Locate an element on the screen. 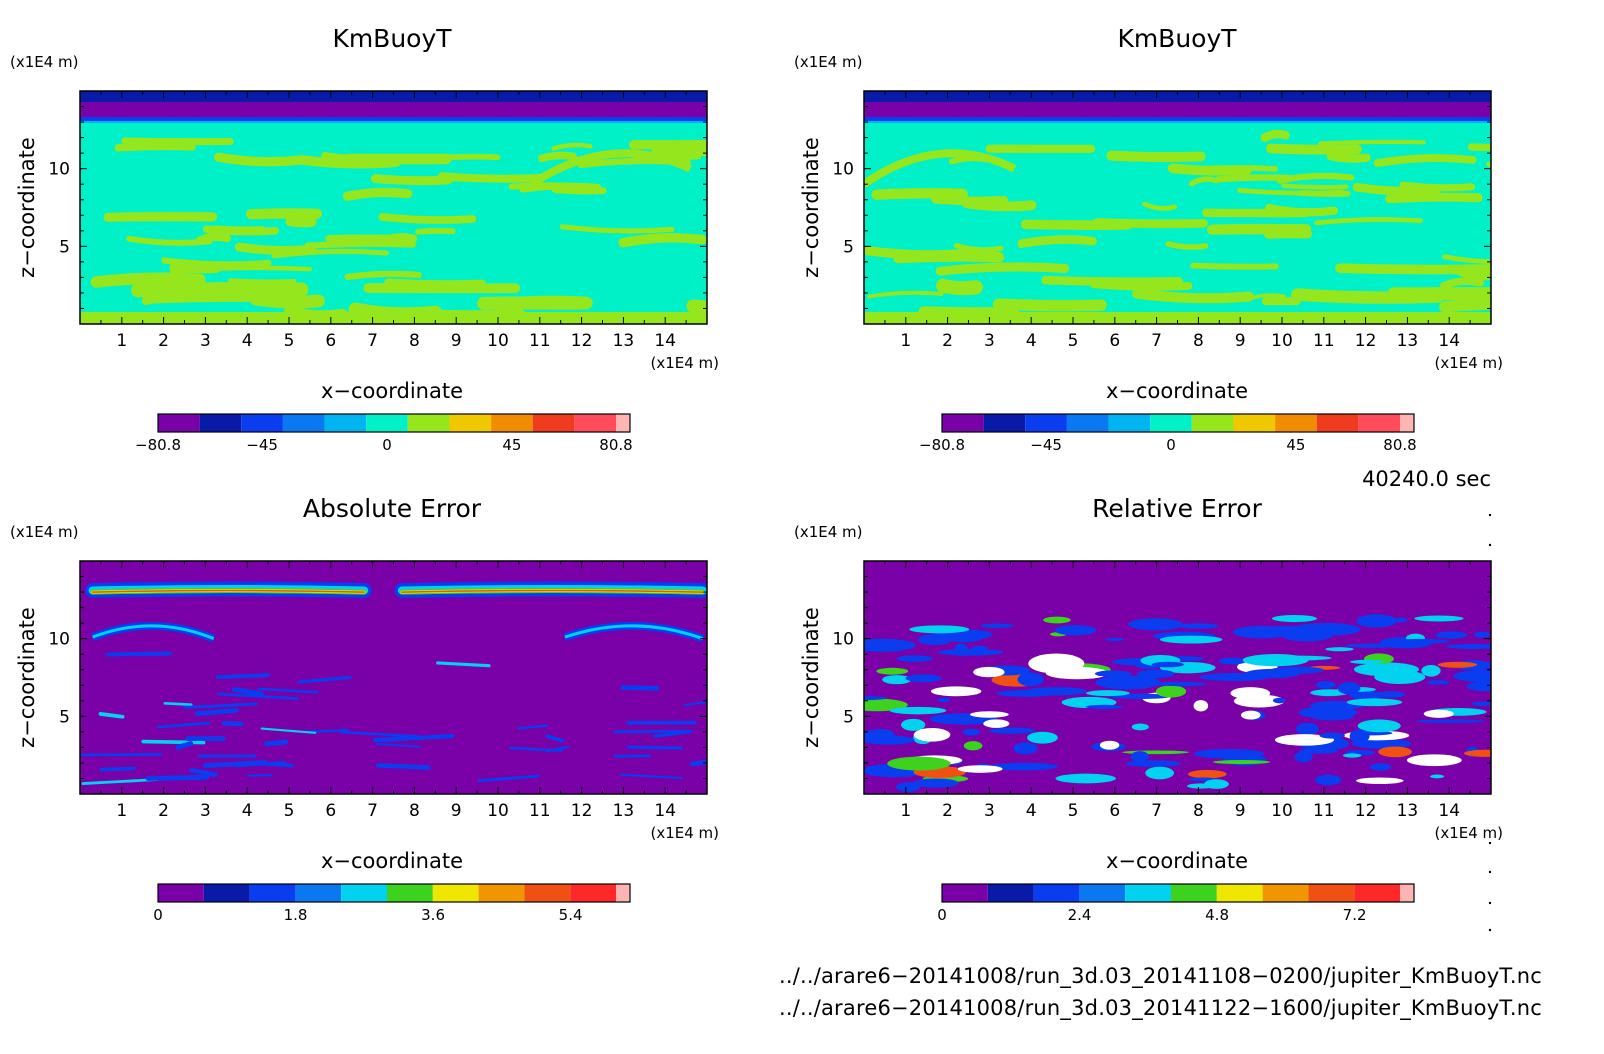  layer-top-blue is located at coordinates (393, 119).